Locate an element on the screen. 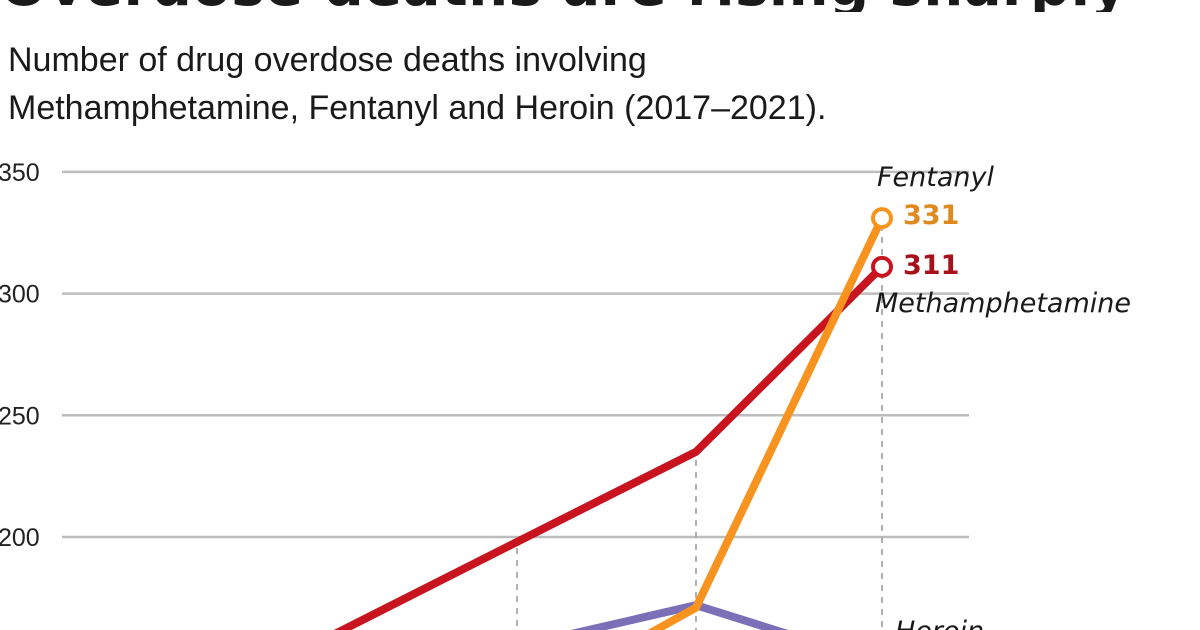 The width and height of the screenshot is (1200, 630). y-axis-ticks: 200 250 300 350 is located at coordinates (20, 355).